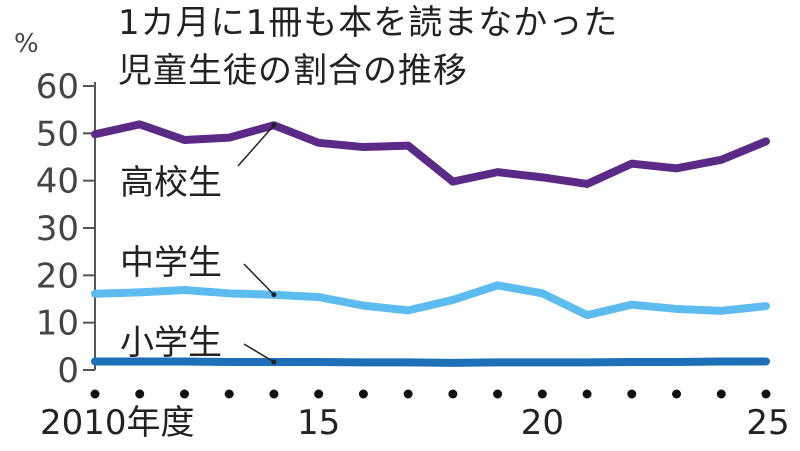  I want to click on chart-title-line-2: 児童生徒の割合の推移, so click(293, 71).